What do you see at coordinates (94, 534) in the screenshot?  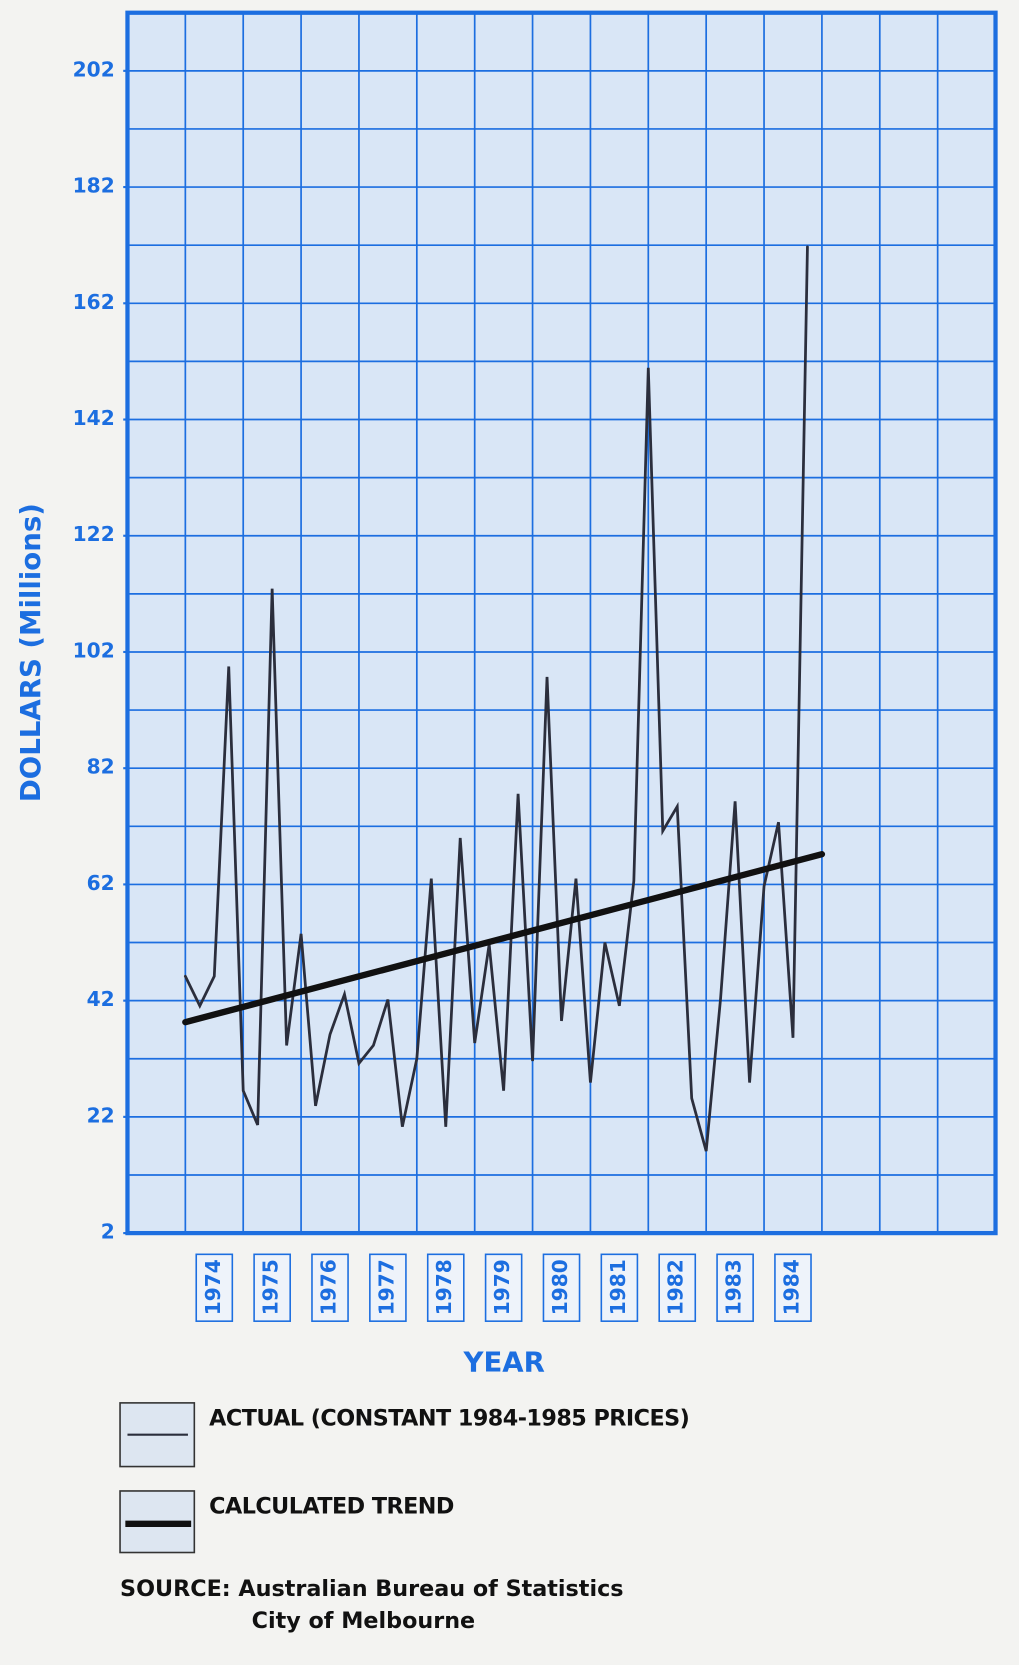 I see `y-tick-label: 122` at bounding box center [94, 534].